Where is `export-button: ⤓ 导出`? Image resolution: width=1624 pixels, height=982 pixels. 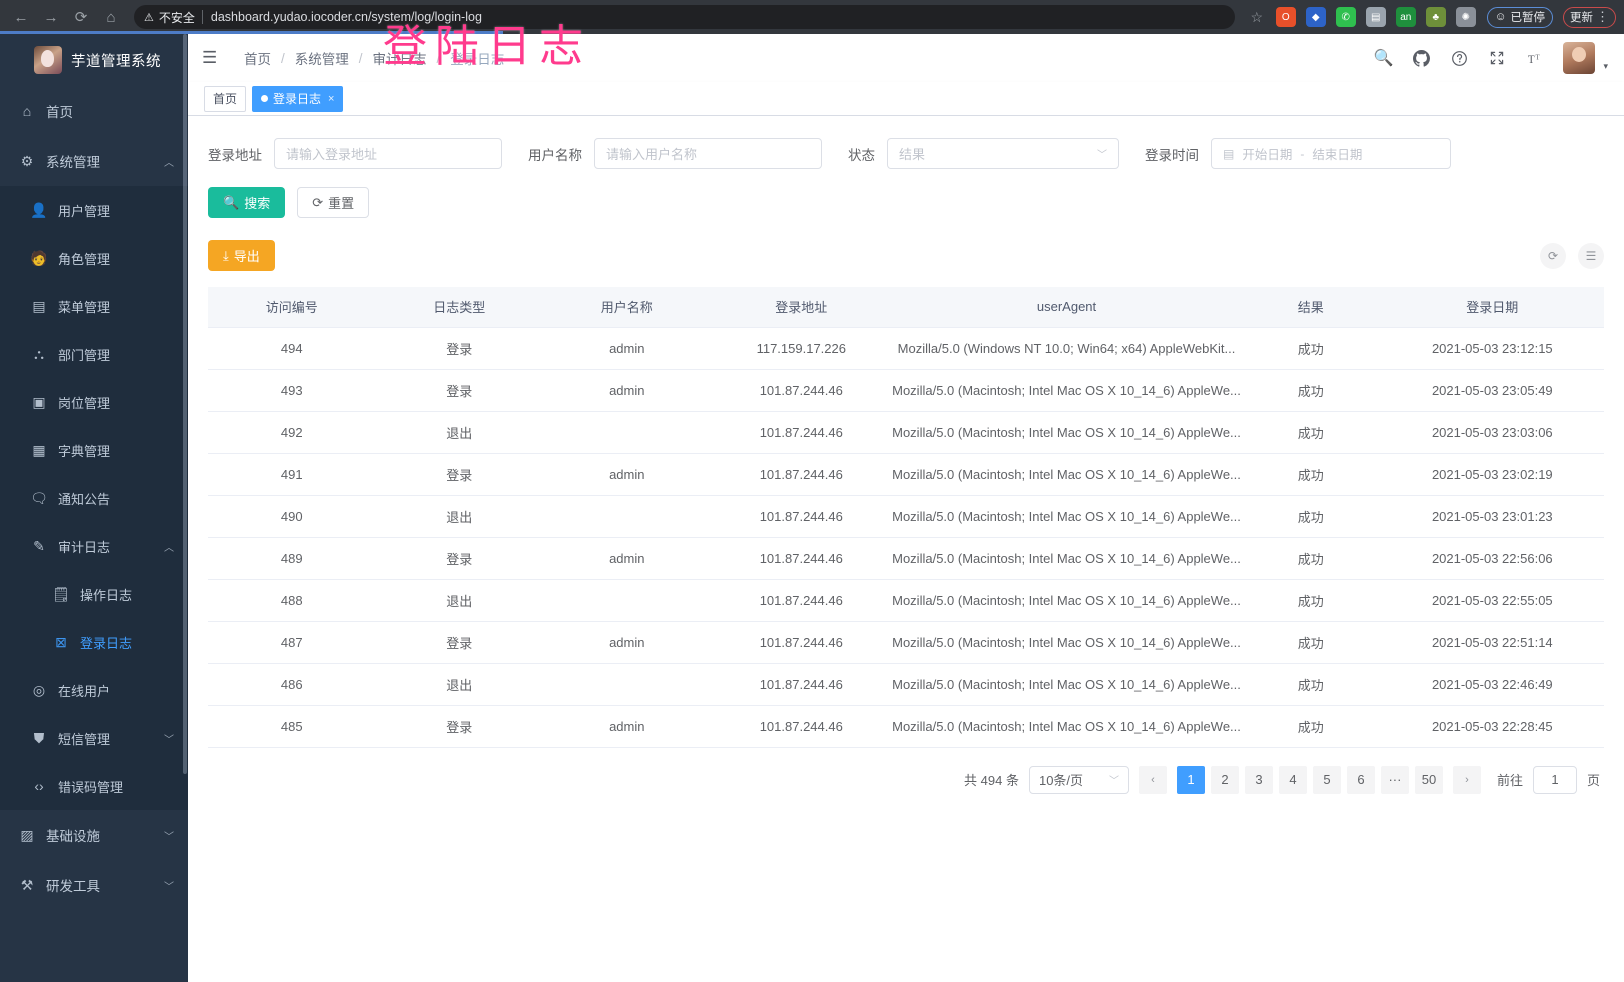 export-button: ⤓ 导出 is located at coordinates (241, 255).